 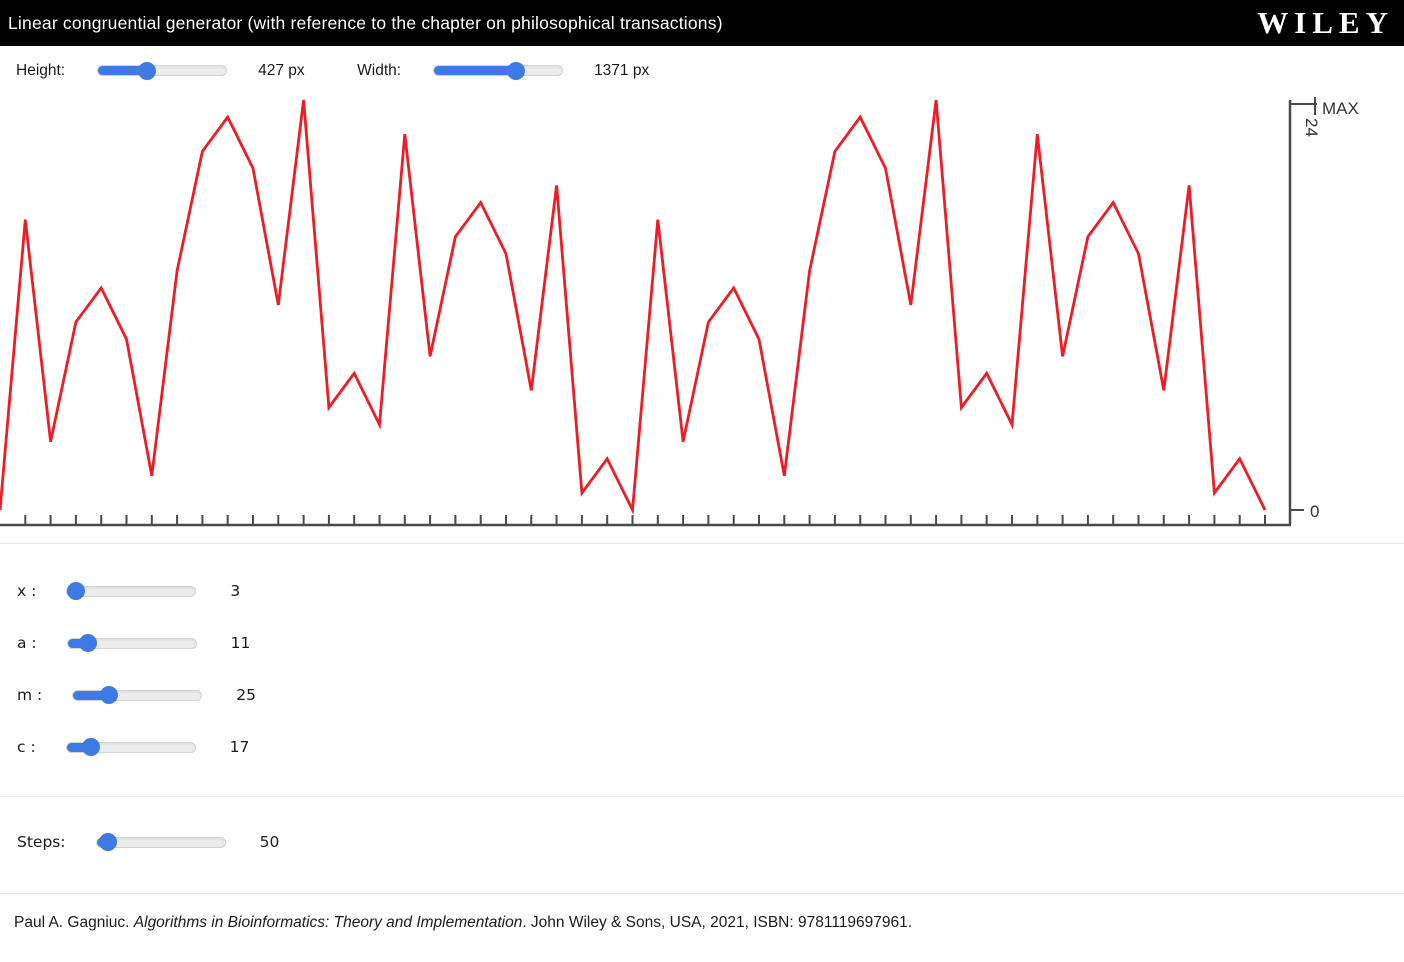 I want to click on height-label: Height:, so click(x=41, y=70).